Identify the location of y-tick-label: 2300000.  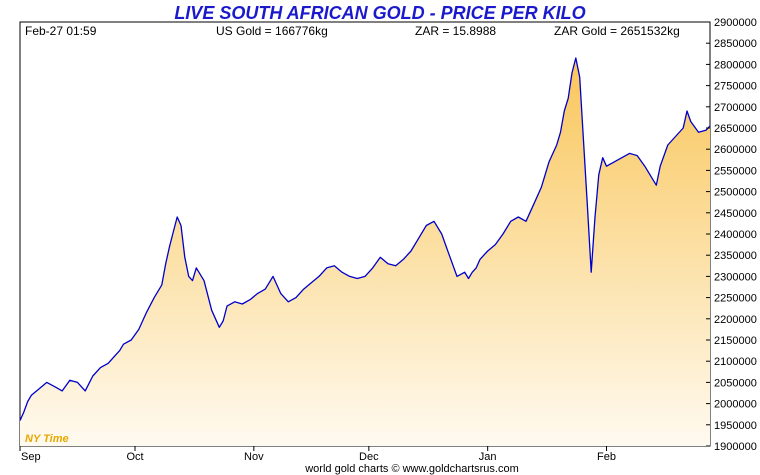
(735, 277).